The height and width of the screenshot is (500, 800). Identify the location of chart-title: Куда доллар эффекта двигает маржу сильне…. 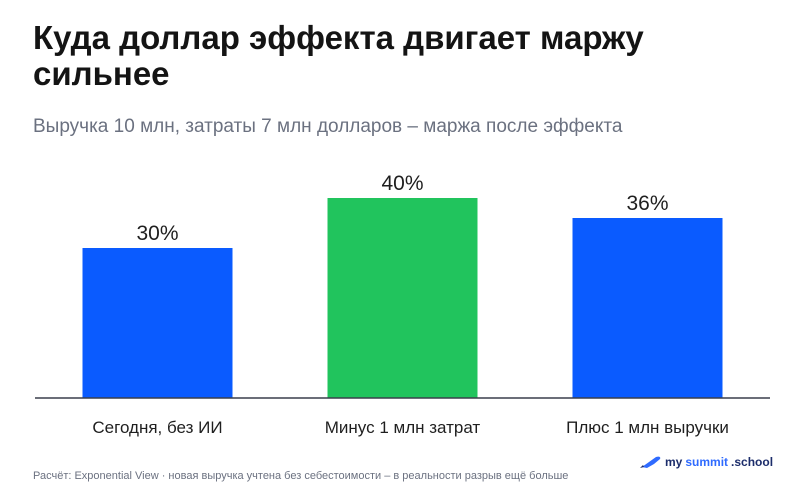
(338, 55).